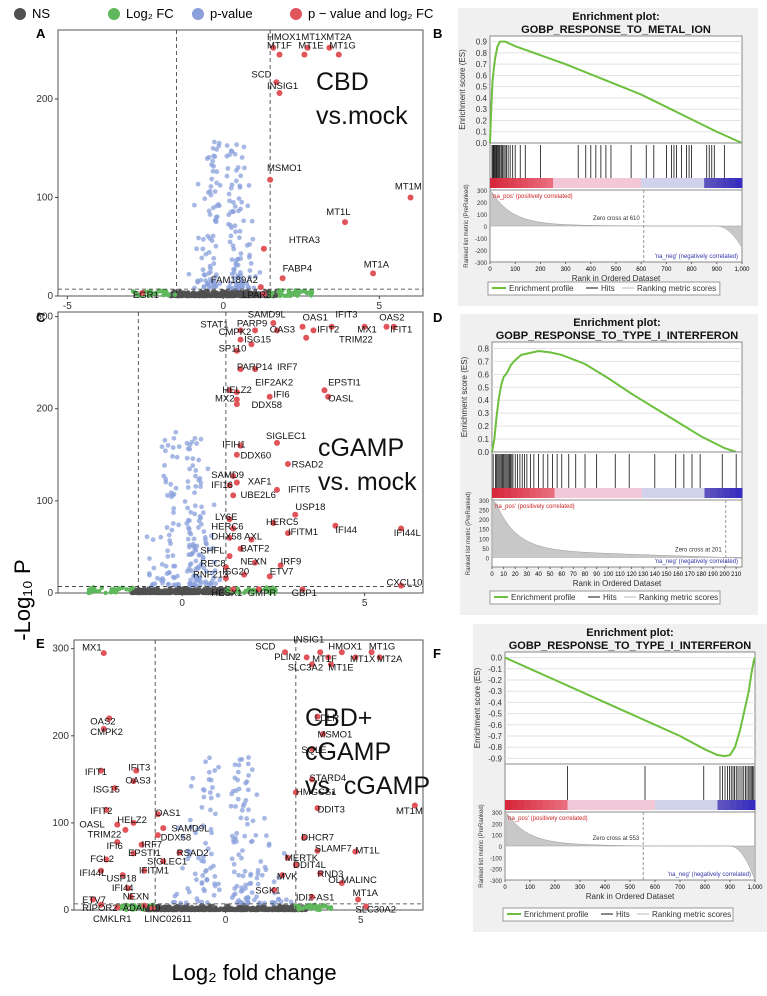  I want to click on point-oas2, so click(386, 326).